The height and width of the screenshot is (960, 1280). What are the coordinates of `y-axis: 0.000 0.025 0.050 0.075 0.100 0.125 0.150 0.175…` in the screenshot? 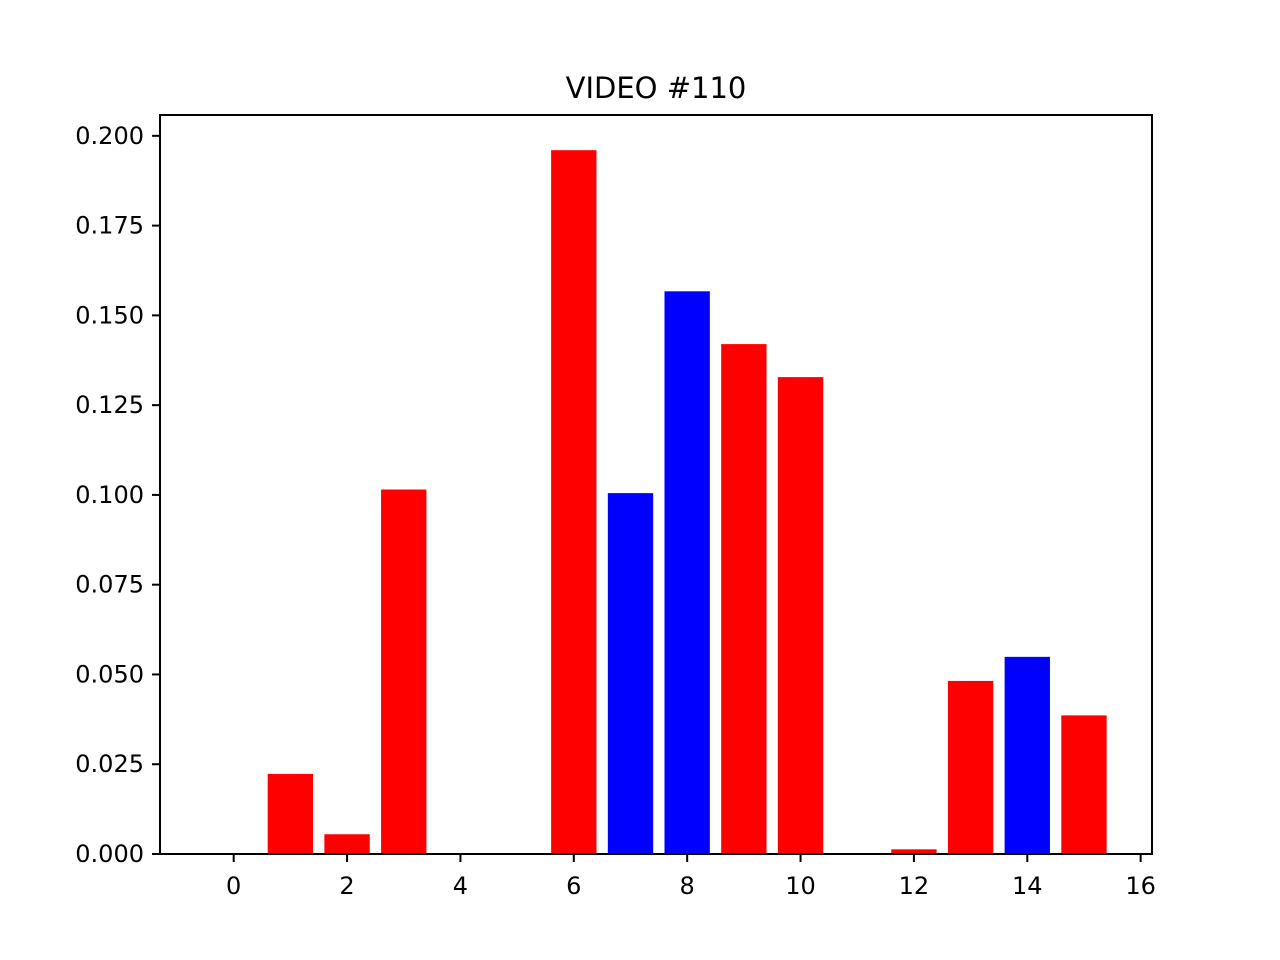 It's located at (117, 495).